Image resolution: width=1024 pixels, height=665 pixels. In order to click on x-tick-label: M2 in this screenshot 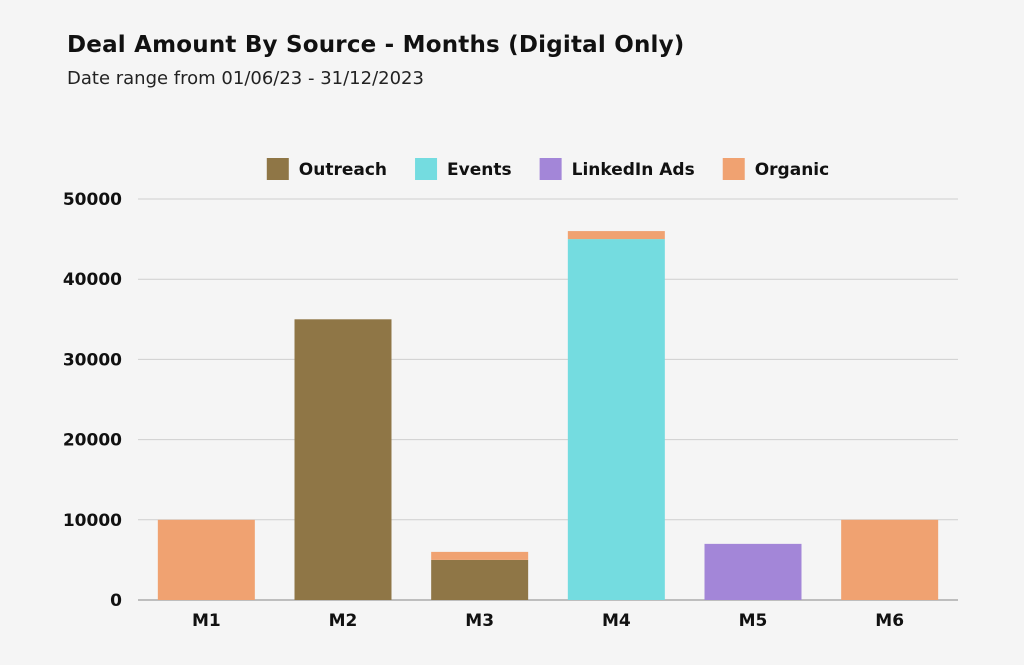, I will do `click(343, 621)`.